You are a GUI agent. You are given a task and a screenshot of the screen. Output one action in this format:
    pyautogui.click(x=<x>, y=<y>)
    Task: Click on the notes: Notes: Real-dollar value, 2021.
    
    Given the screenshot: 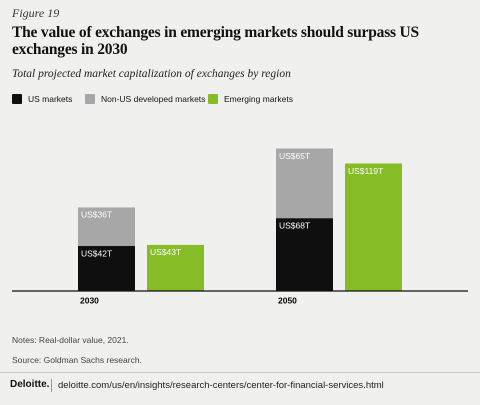 What is the action you would take?
    pyautogui.click(x=70, y=340)
    